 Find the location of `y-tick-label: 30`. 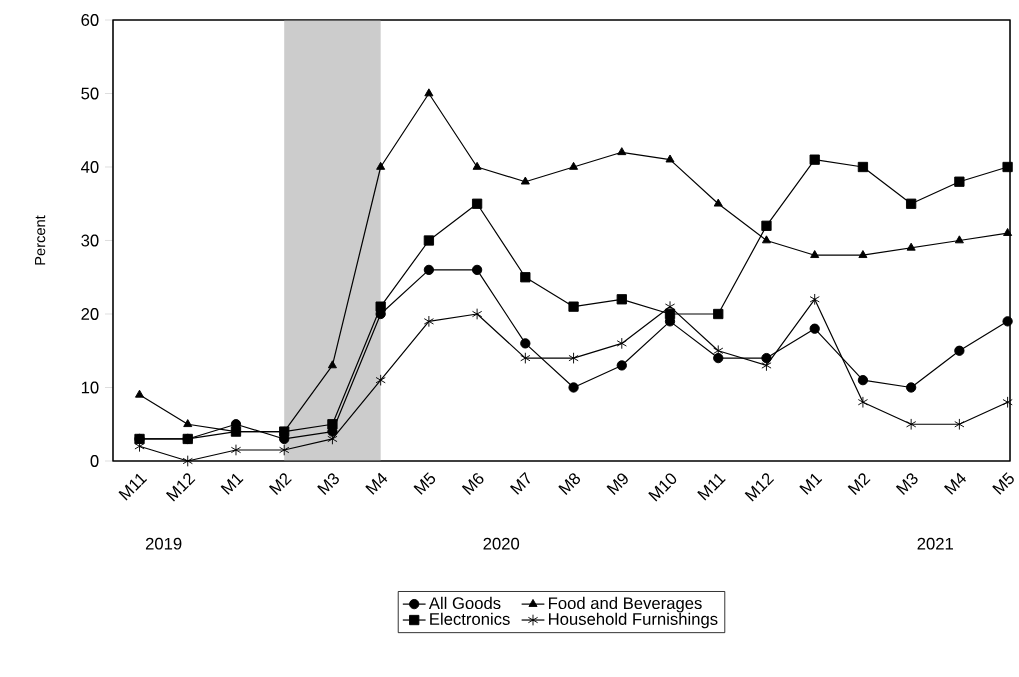

y-tick-label: 30 is located at coordinates (90, 240).